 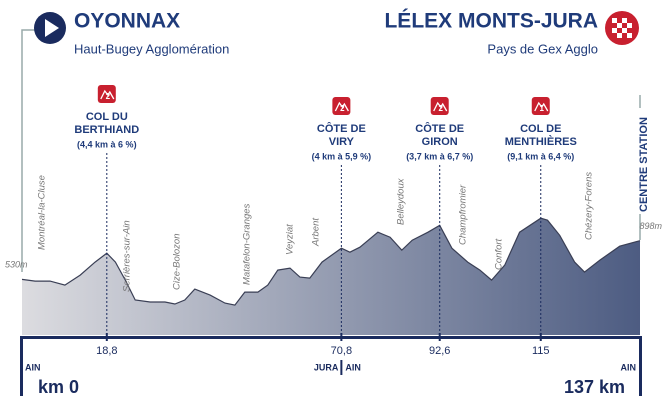 What do you see at coordinates (247, 244) in the screenshot?
I see `town-label: Matafelon-Granges` at bounding box center [247, 244].